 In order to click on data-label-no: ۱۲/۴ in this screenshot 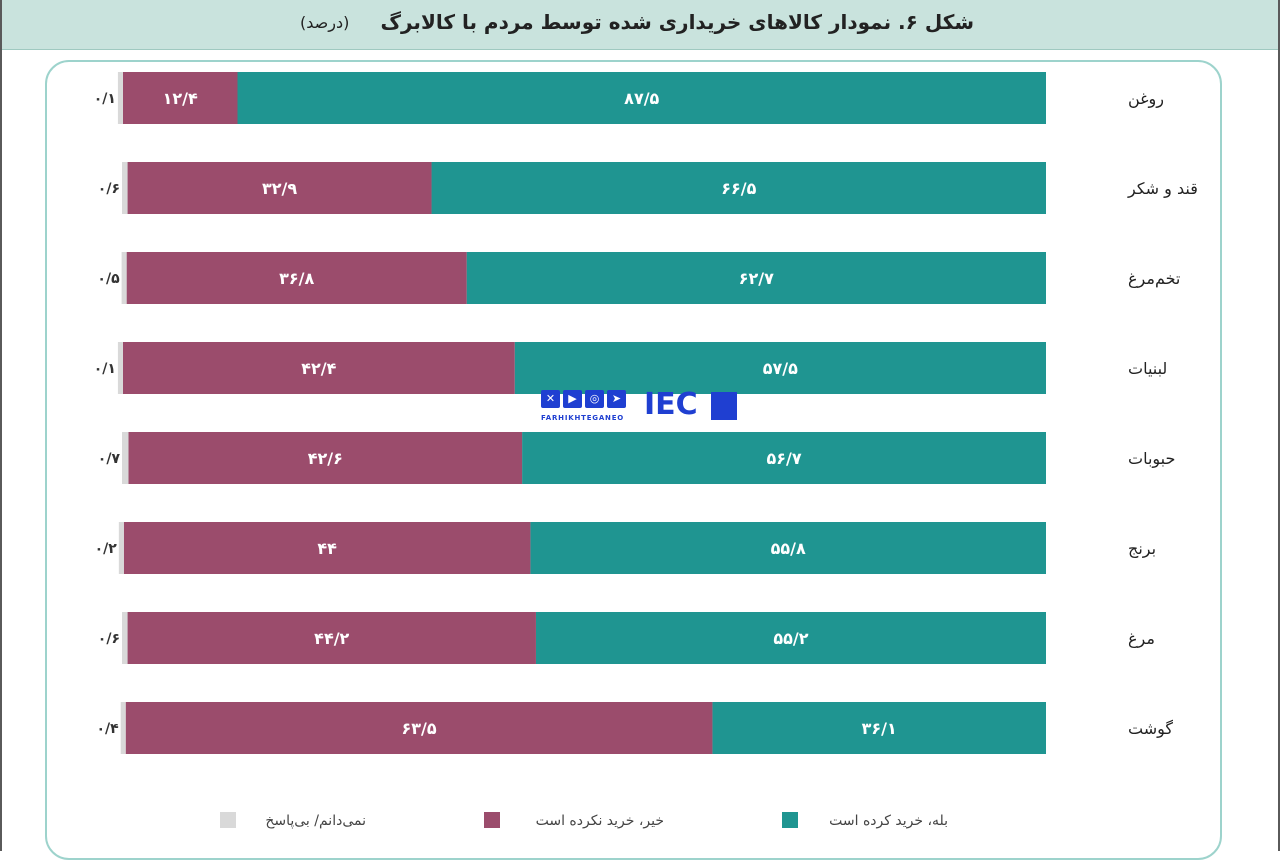, I will do `click(180, 98)`.